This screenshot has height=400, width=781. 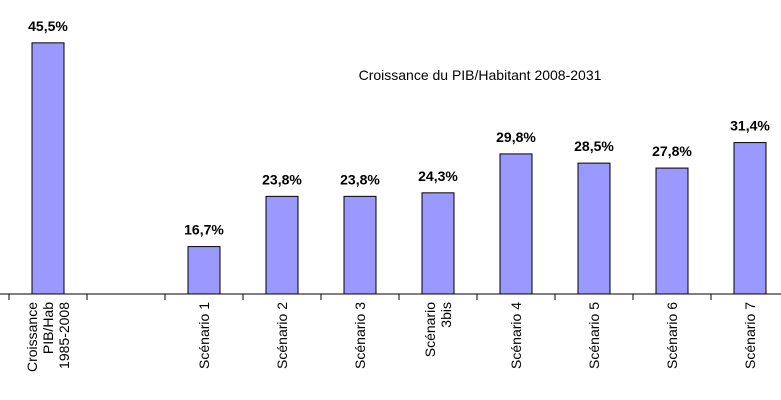 I want to click on label-line: Scénario 4, so click(x=516, y=335).